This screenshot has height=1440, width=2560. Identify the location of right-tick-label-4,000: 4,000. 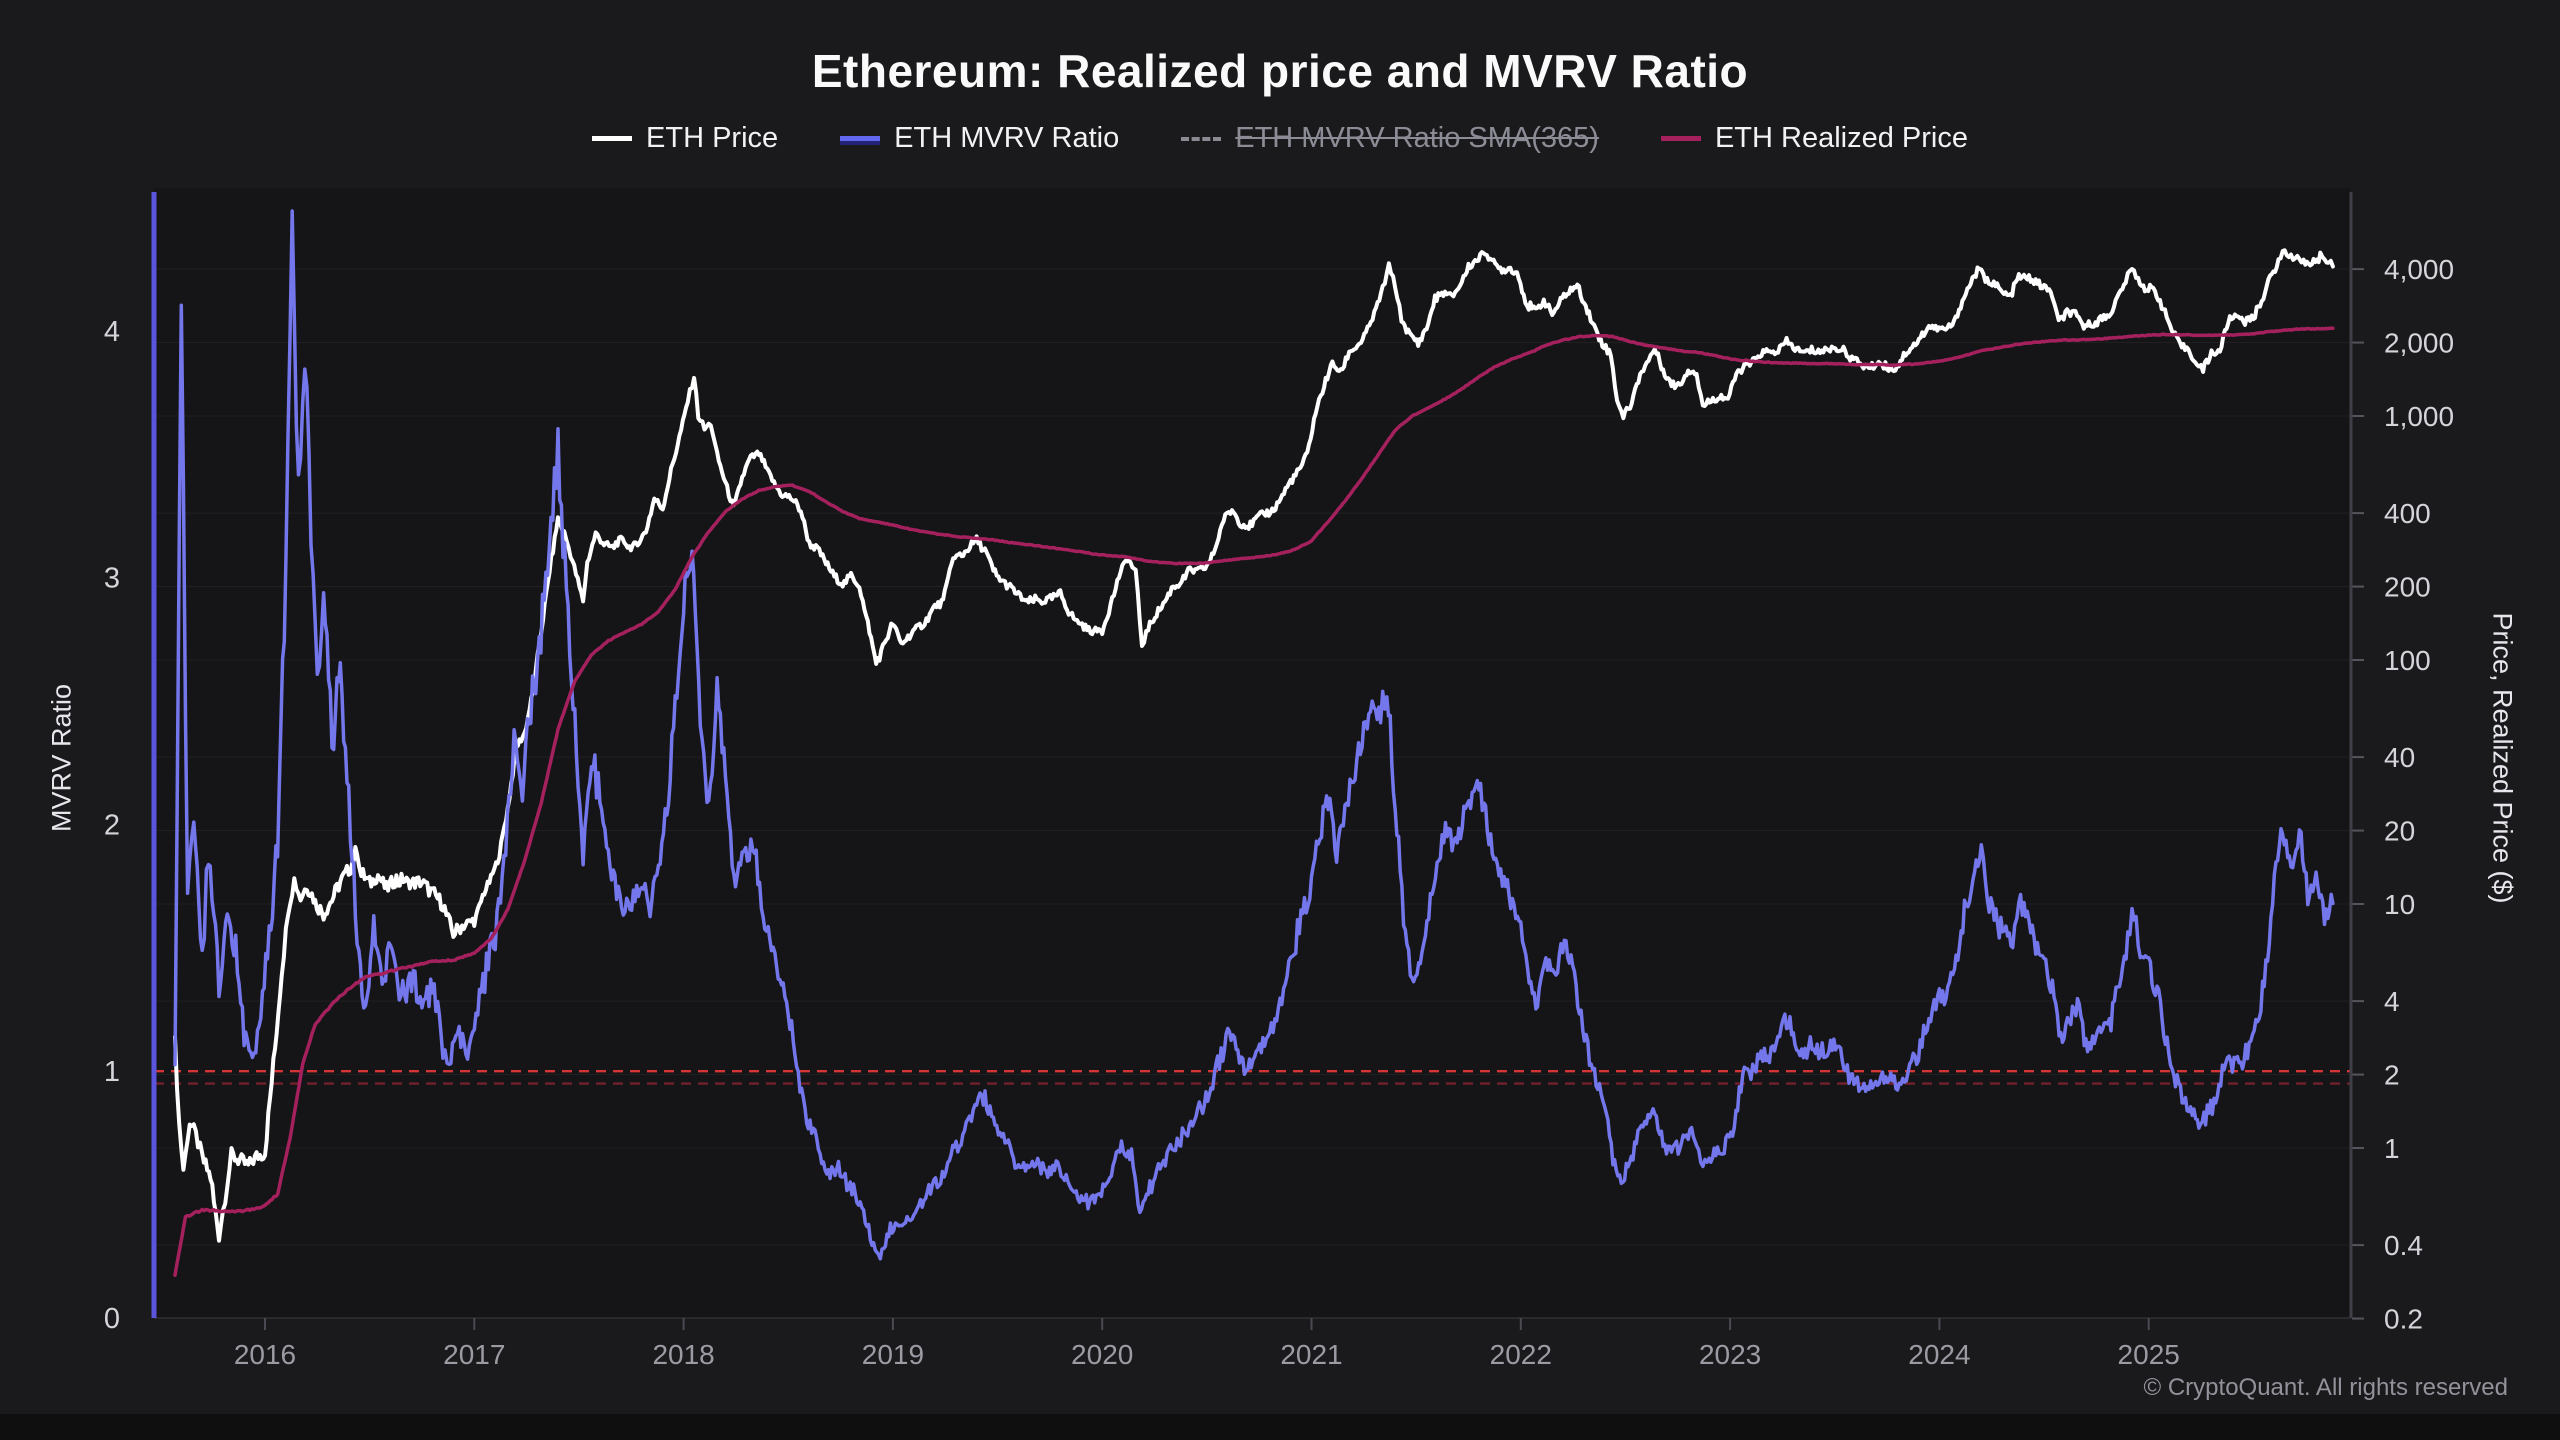
(2419, 269).